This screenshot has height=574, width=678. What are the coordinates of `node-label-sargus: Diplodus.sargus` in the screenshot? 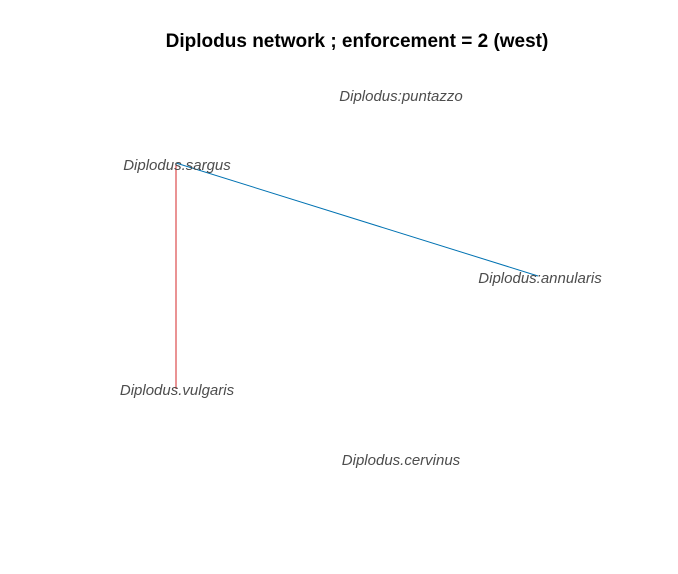 It's located at (177, 165).